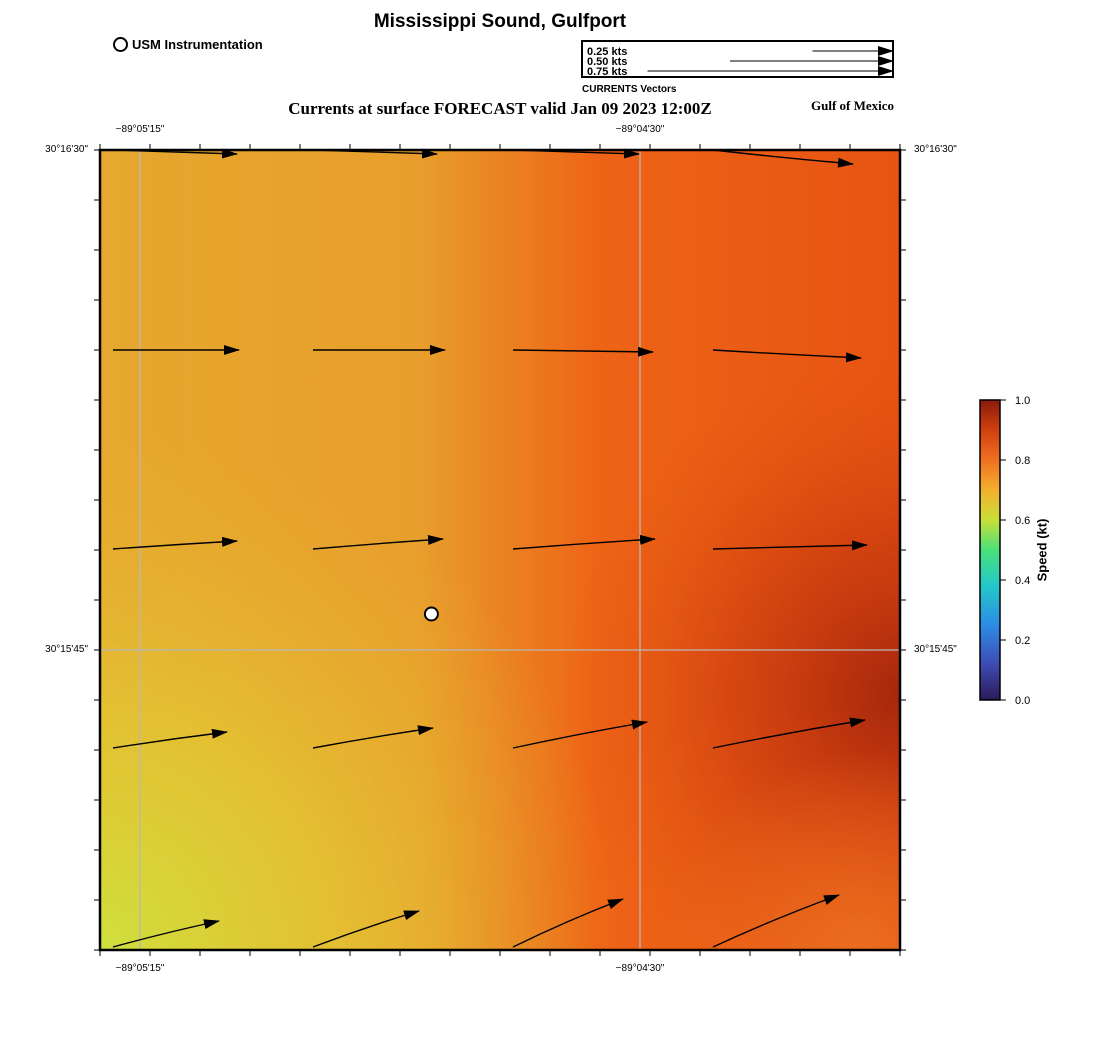 The image size is (1100, 1050). I want to click on colorbar-tick-label: 0.2, so click(1022, 641).